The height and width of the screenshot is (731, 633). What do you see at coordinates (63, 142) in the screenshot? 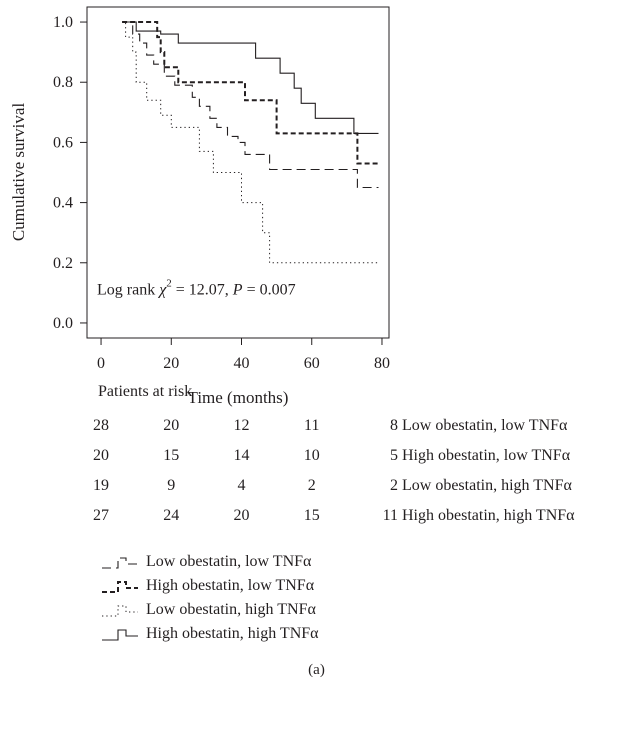
I see `y-tick-label: 0.6` at bounding box center [63, 142].